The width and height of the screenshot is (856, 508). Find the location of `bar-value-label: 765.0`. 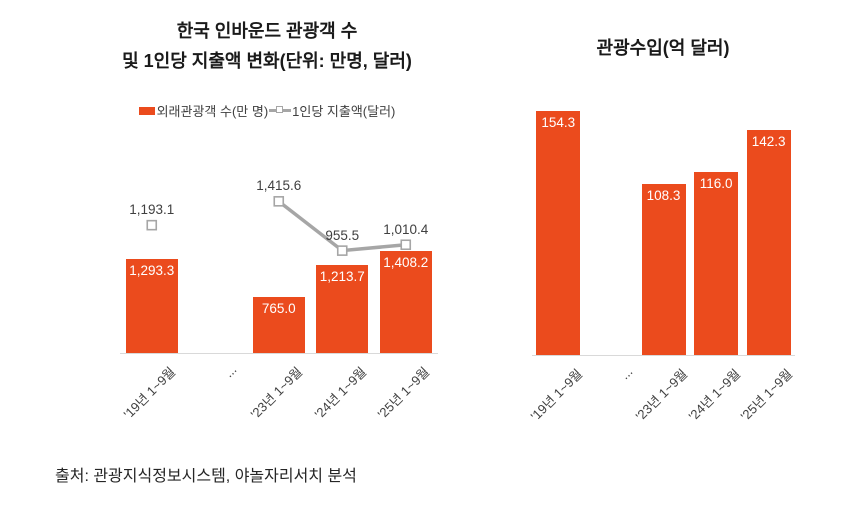

bar-value-label: 765.0 is located at coordinates (278, 309).